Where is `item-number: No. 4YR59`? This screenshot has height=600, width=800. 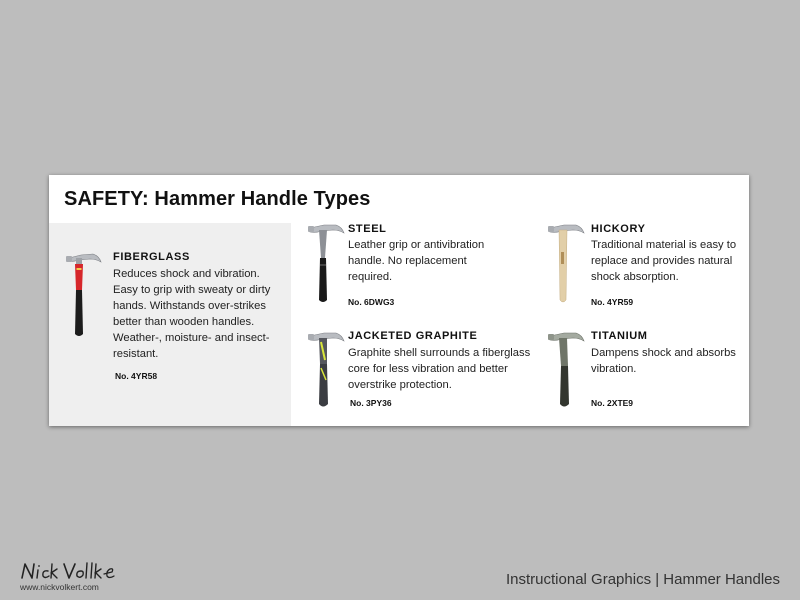 item-number: No. 4YR59 is located at coordinates (612, 302).